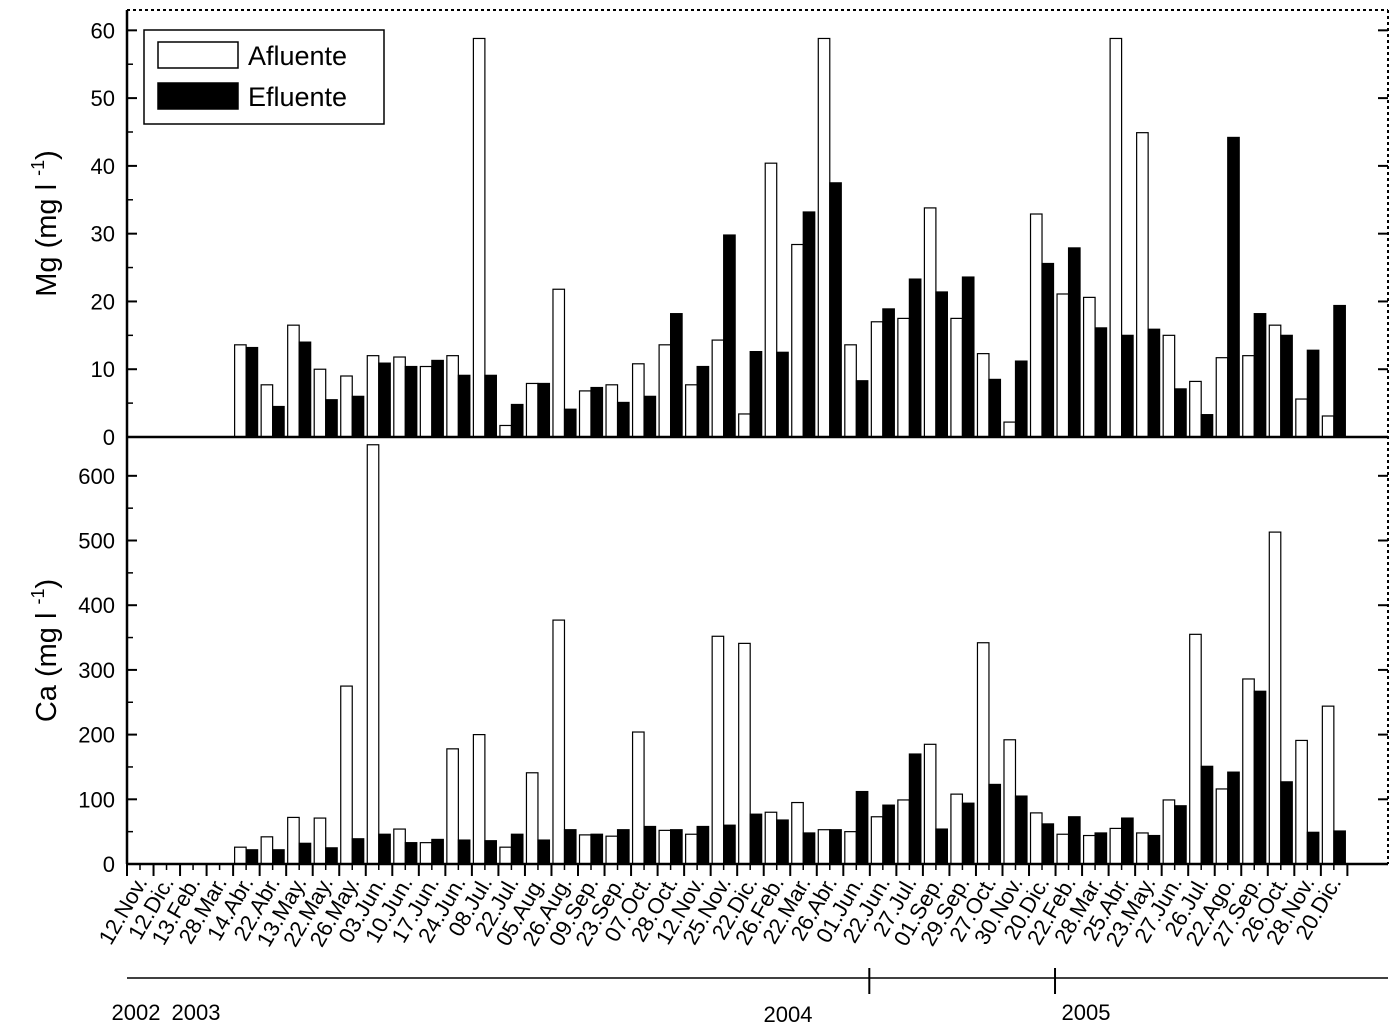 The image size is (1390, 1026). I want to click on y-tick-label-ca: 100, so click(96, 799).